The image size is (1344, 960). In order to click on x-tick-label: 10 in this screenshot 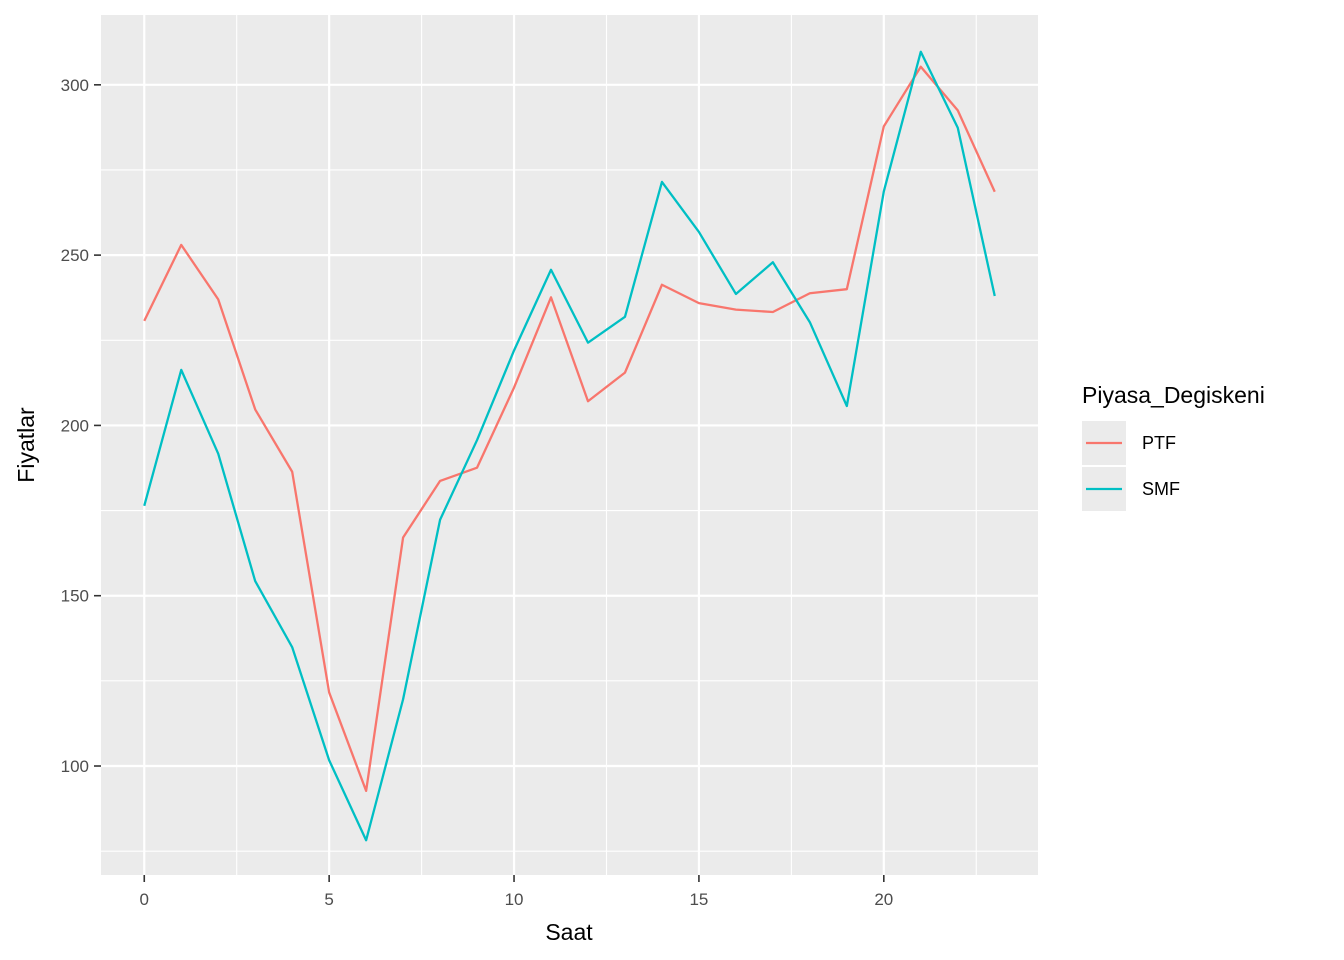, I will do `click(514, 899)`.